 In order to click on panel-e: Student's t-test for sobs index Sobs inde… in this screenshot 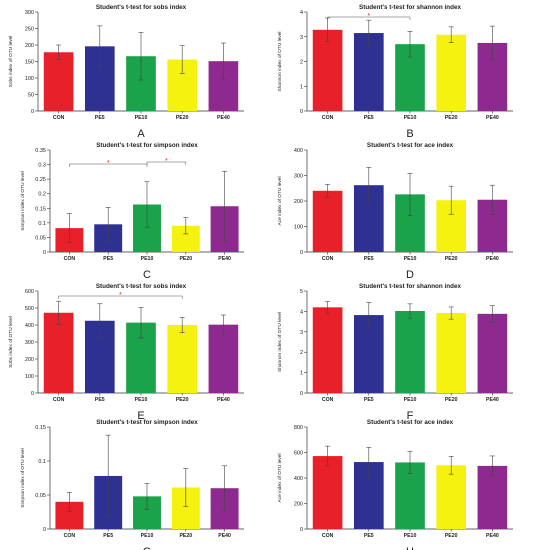, I will do `click(126, 352)`.